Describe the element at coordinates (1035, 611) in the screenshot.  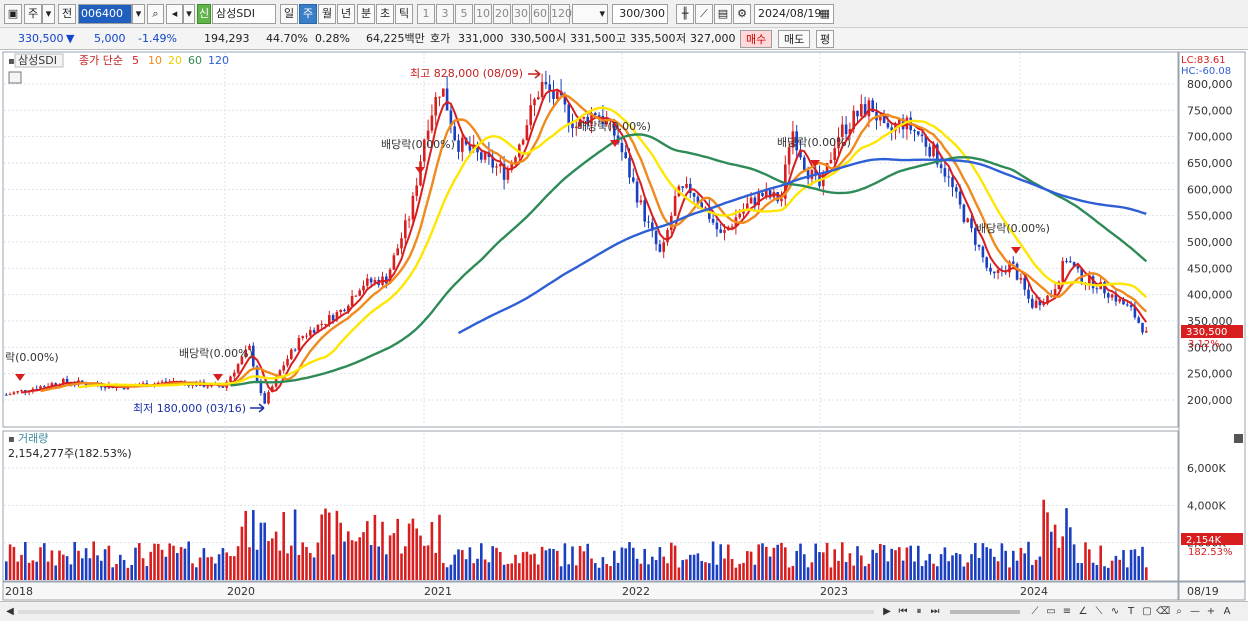
I see `draw-line-icon: ⟋` at that location.